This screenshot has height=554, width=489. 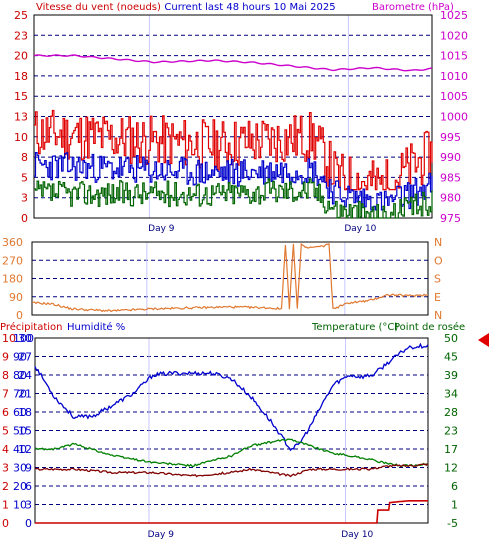 What do you see at coordinates (25, 375) in the screenshot?
I see `dewscale-tick-label: 24` at bounding box center [25, 375].